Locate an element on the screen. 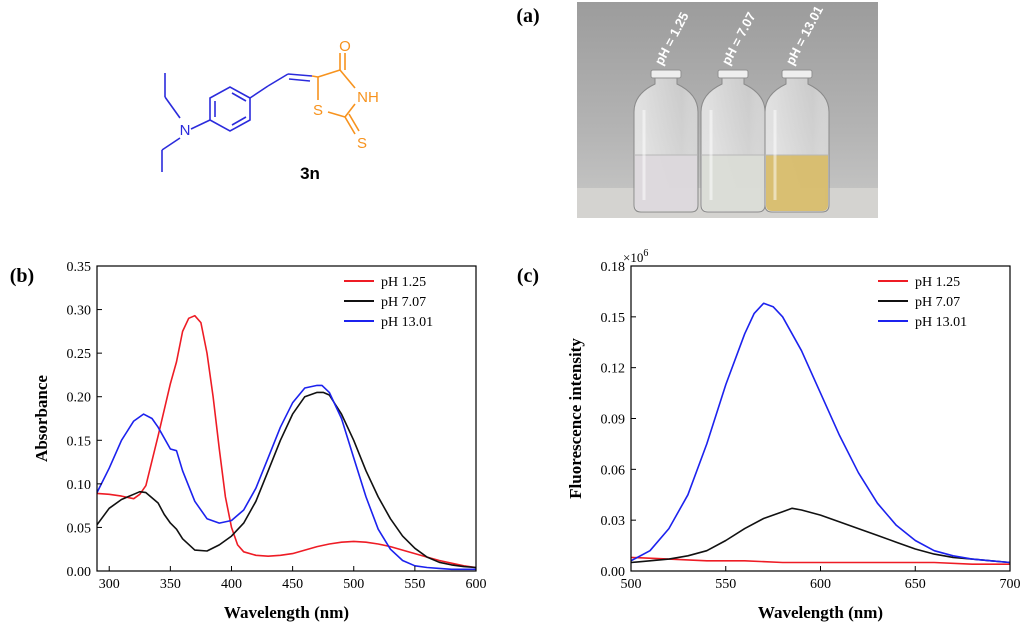 The height and width of the screenshot is (634, 1024). y-tick-label: 0.30 is located at coordinates (79, 311).